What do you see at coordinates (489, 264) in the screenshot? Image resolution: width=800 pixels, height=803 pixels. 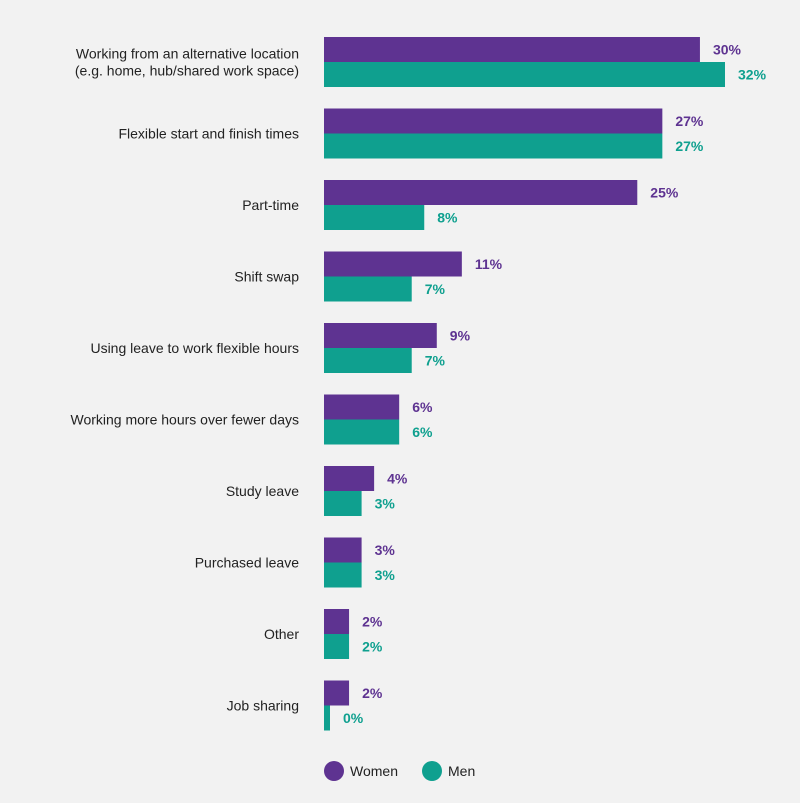 I see `women-value-label: 11%` at bounding box center [489, 264].